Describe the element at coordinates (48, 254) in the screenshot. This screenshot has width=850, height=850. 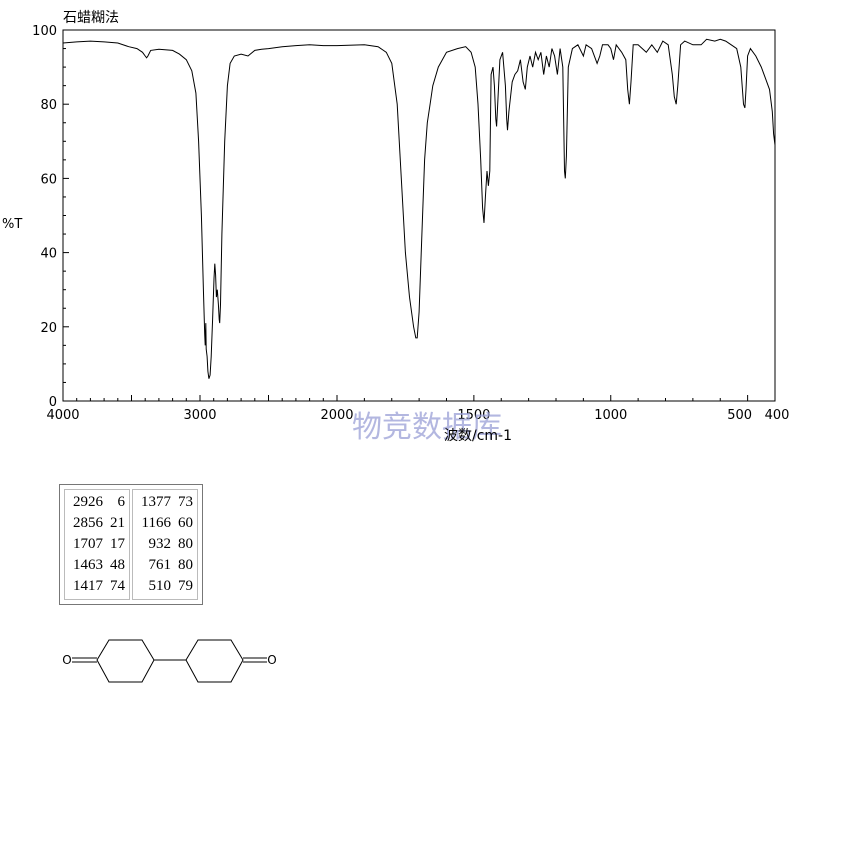
I see `y-tick-label: 40` at that location.